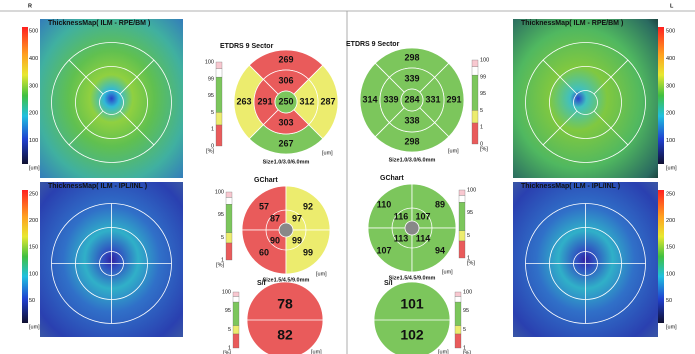 Image resolution: width=695 pixels, height=354 pixels. Describe the element at coordinates (308, 206) in the screenshot. I see `outer-value: 92` at that location.